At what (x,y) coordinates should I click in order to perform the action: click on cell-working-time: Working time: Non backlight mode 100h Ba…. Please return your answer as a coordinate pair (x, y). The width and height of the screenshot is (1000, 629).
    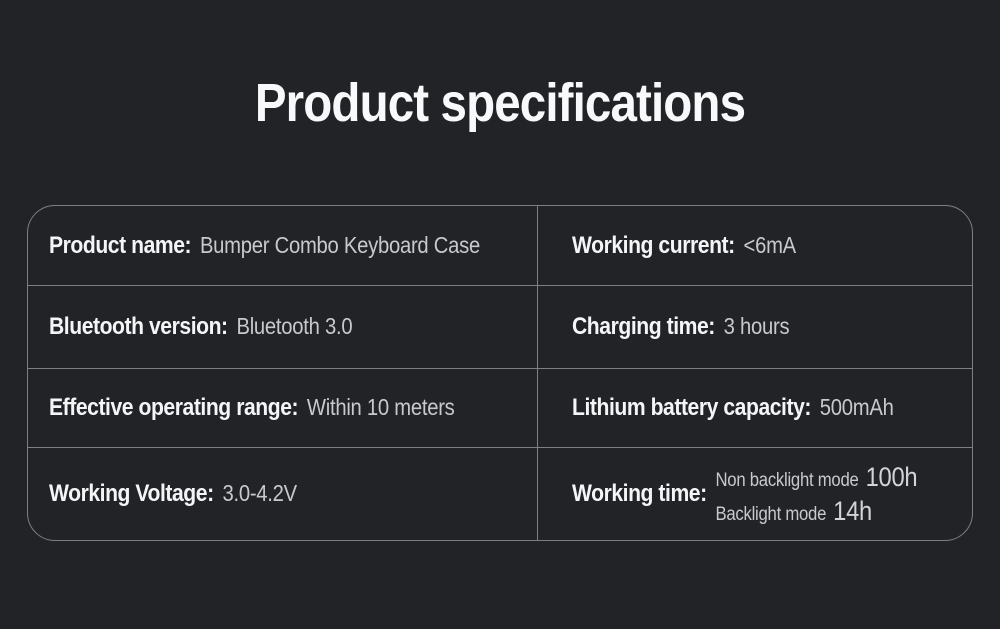
    Looking at the image, I should click on (754, 494).